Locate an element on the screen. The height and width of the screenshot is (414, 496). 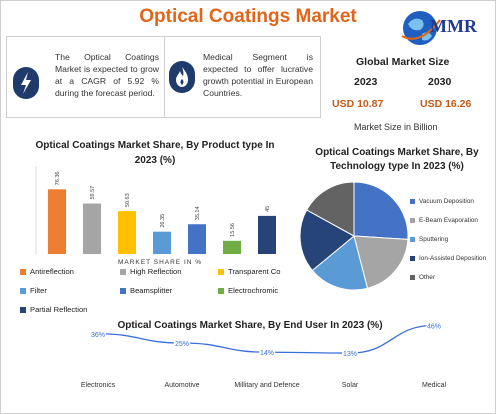
legend-label: High Reflection is located at coordinates (156, 271).